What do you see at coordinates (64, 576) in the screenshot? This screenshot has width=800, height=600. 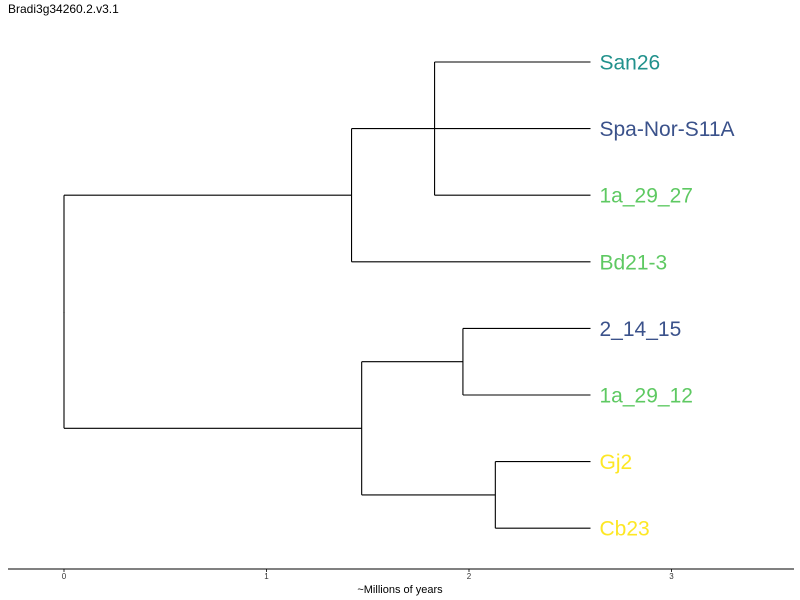 I see `axis-tick-label: 0` at bounding box center [64, 576].